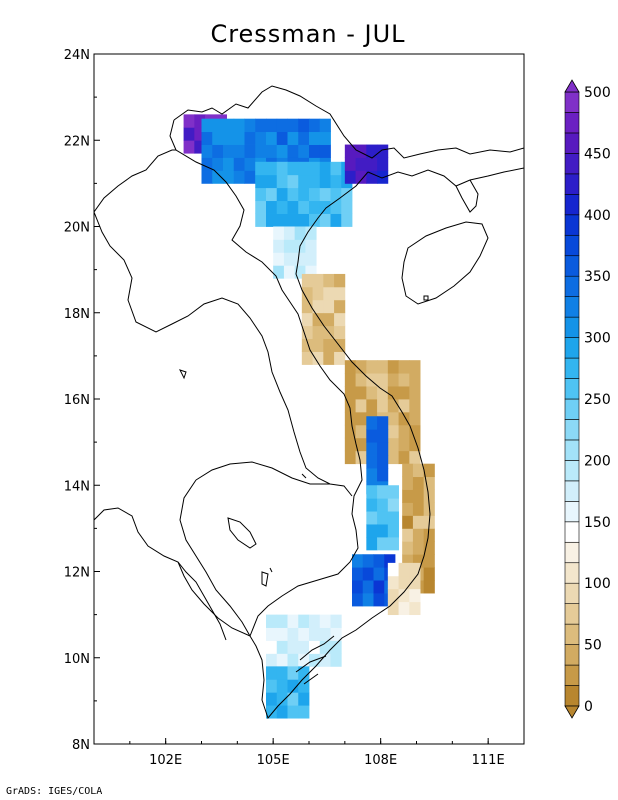 The width and height of the screenshot is (618, 800). Describe the element at coordinates (597, 339) in the screenshot. I see `colorbar-label: 300` at that location.